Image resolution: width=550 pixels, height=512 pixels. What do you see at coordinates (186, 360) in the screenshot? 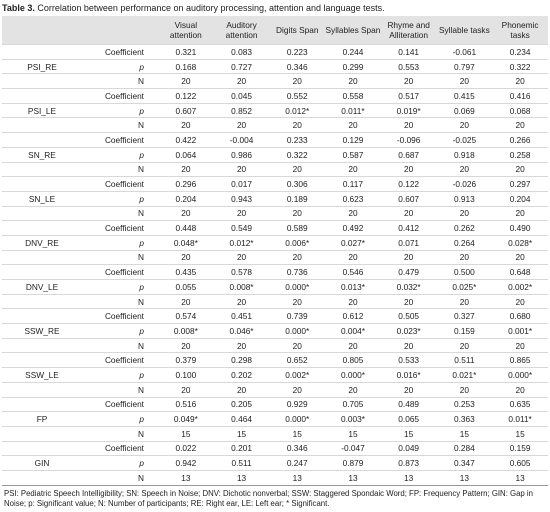
I see `cell: 0.379` at bounding box center [186, 360].